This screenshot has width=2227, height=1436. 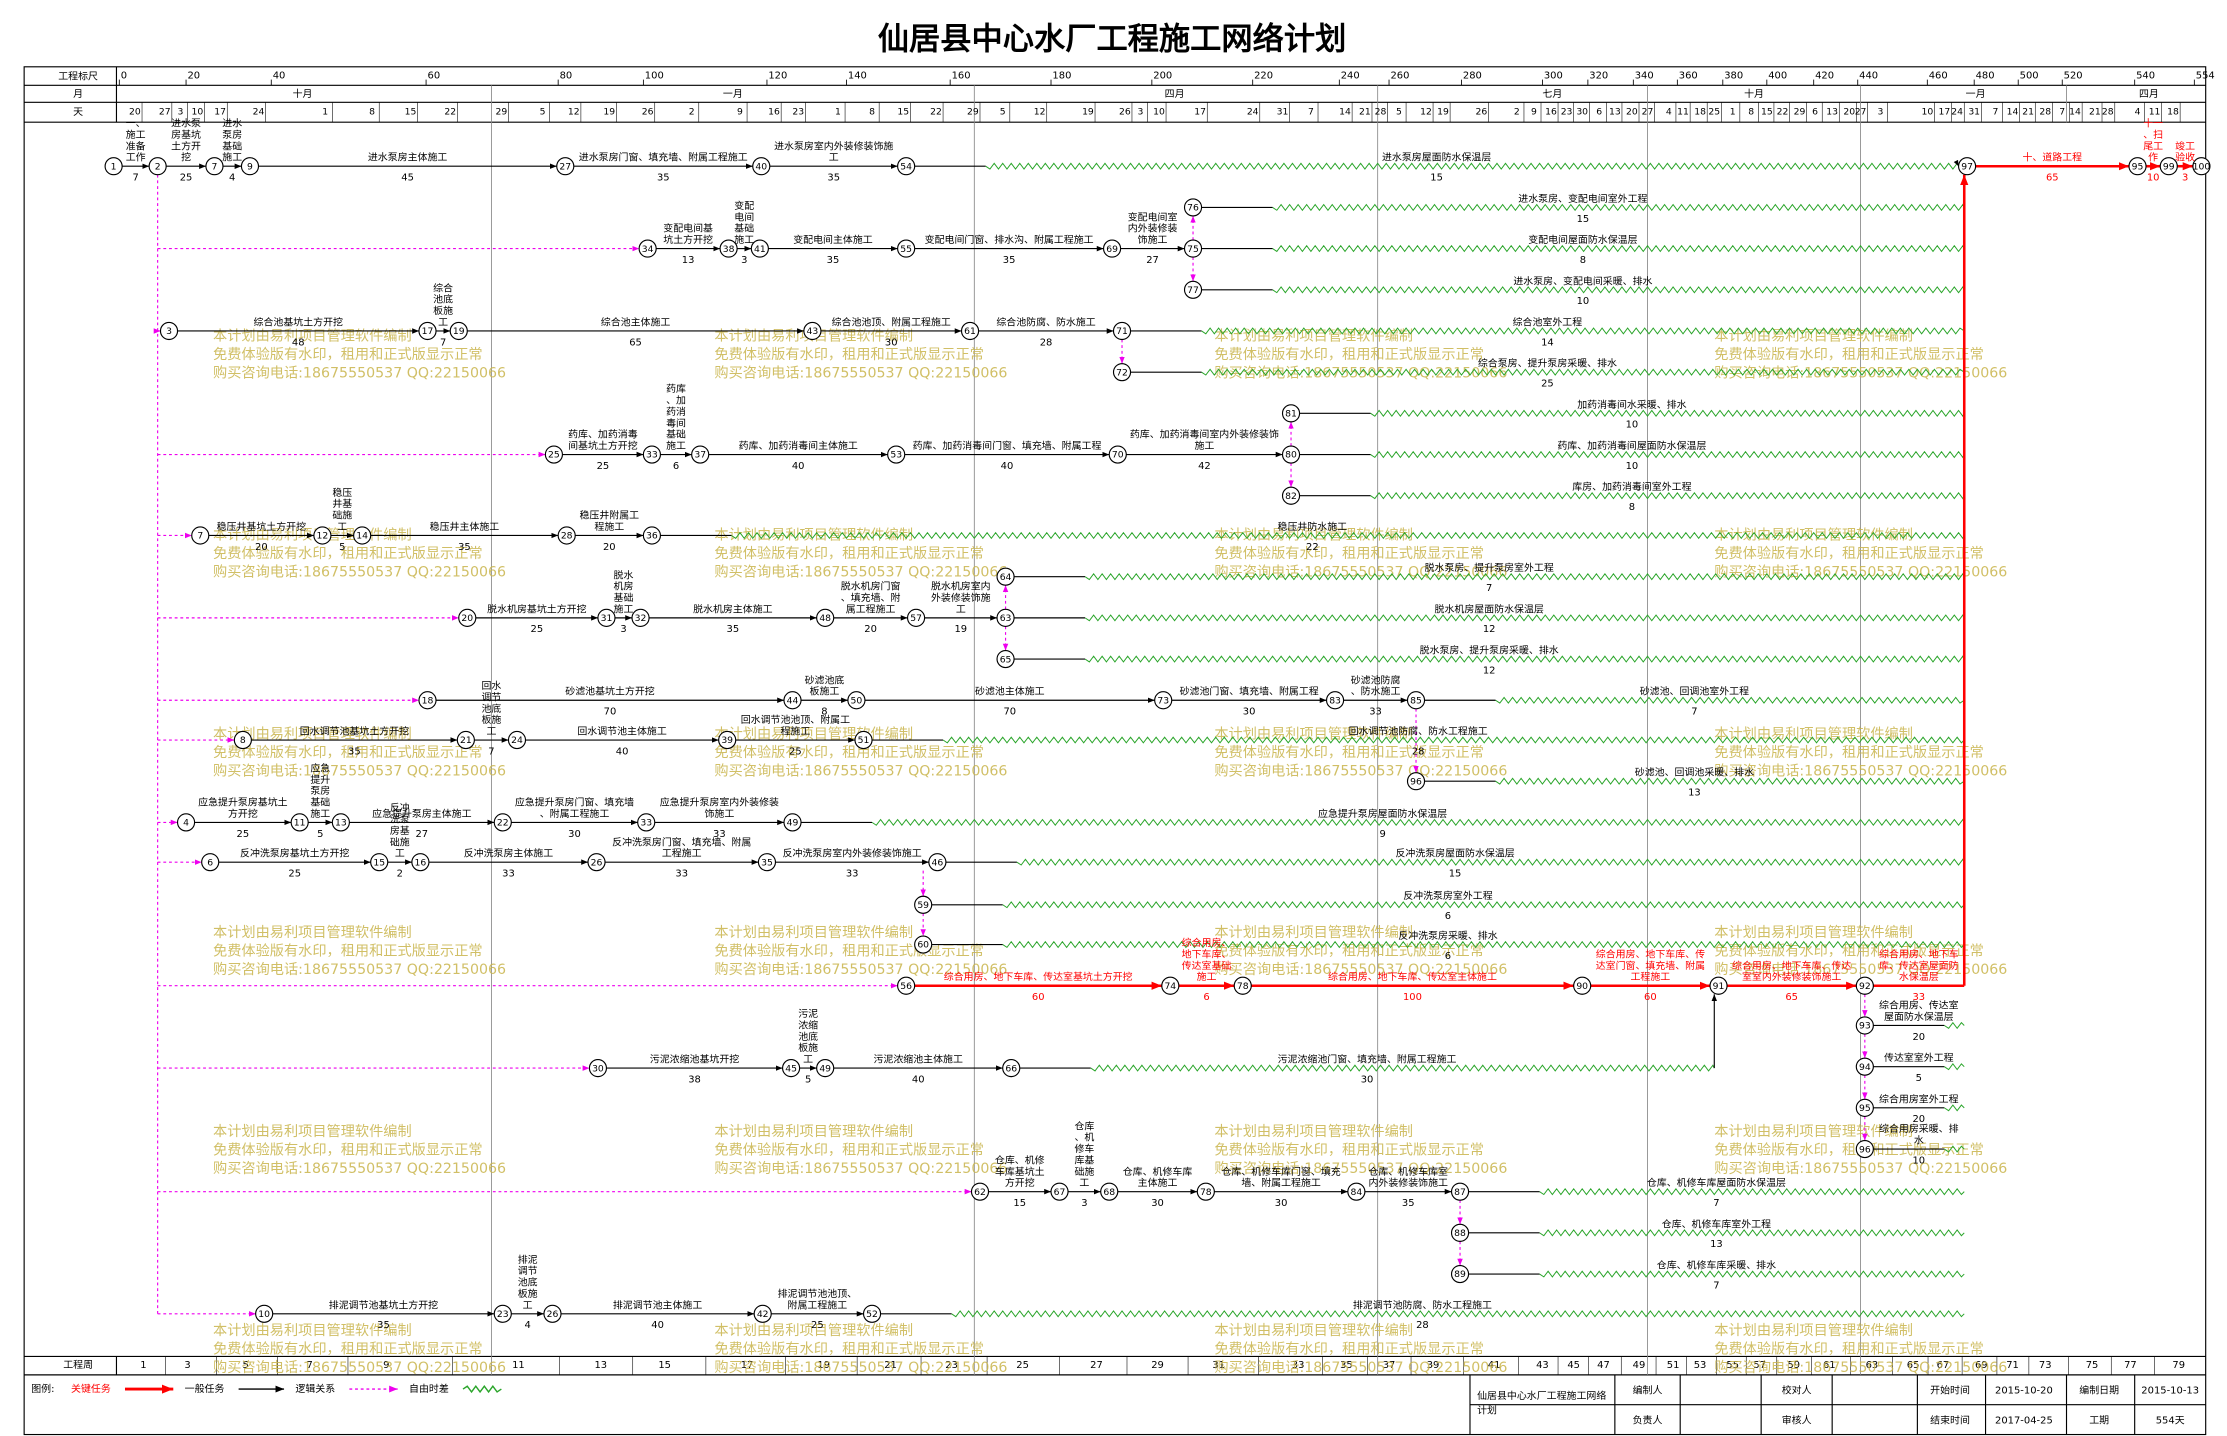 What do you see at coordinates (833, 239) in the screenshot?
I see `task-name: 变配电间主体施工` at bounding box center [833, 239].